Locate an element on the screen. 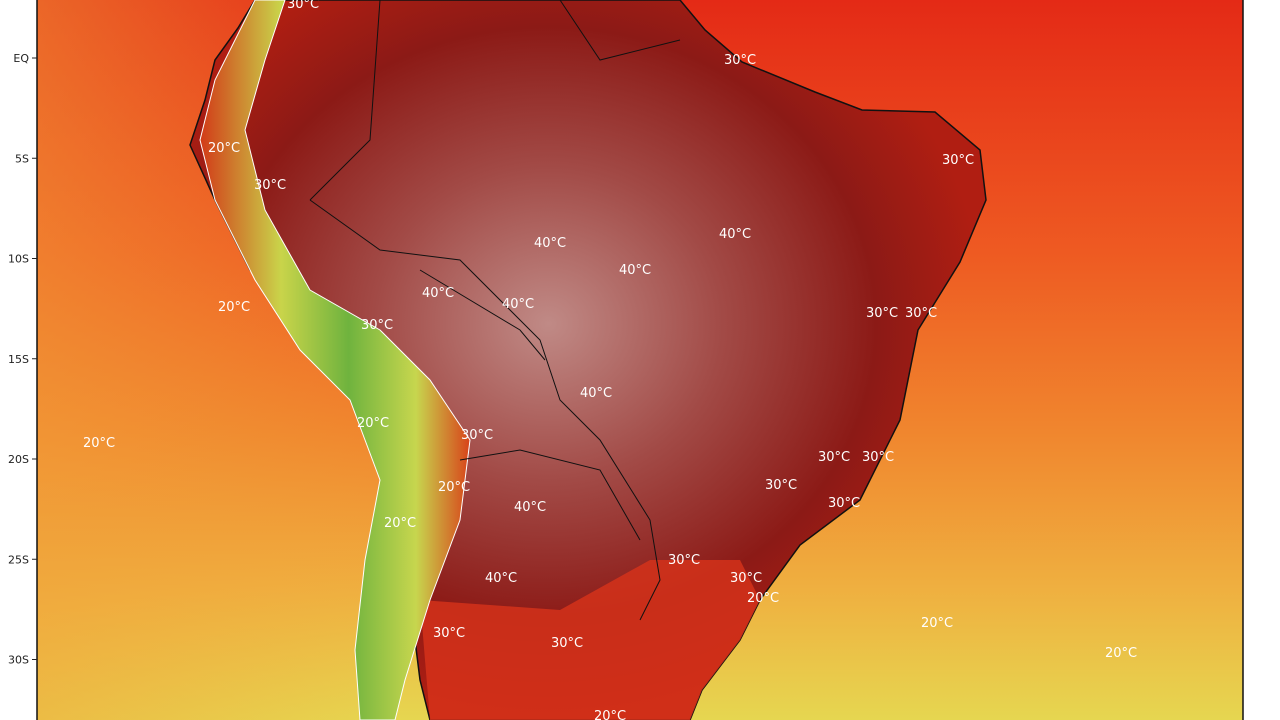  latitude-tick-label: 30S is located at coordinates (18, 660).